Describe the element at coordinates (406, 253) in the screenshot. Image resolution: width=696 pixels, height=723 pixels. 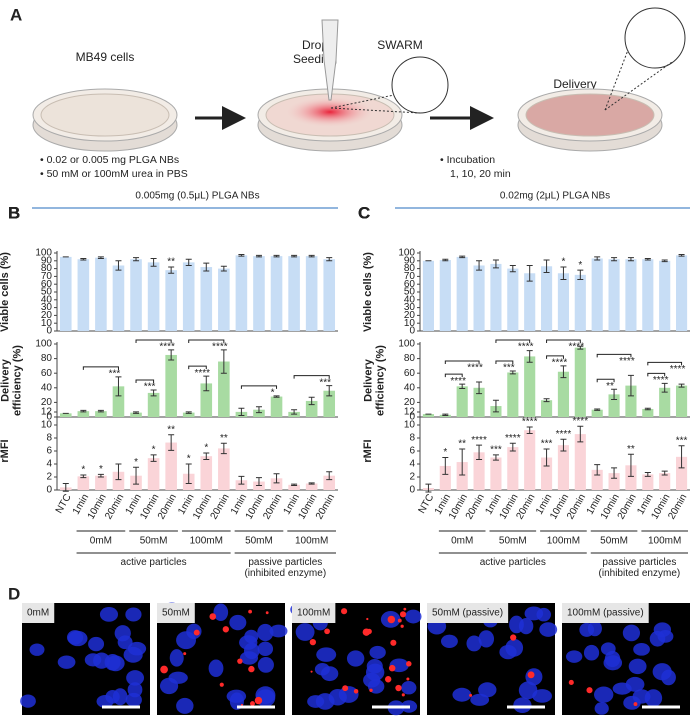
I see `y-tick-label: 100` at that location.